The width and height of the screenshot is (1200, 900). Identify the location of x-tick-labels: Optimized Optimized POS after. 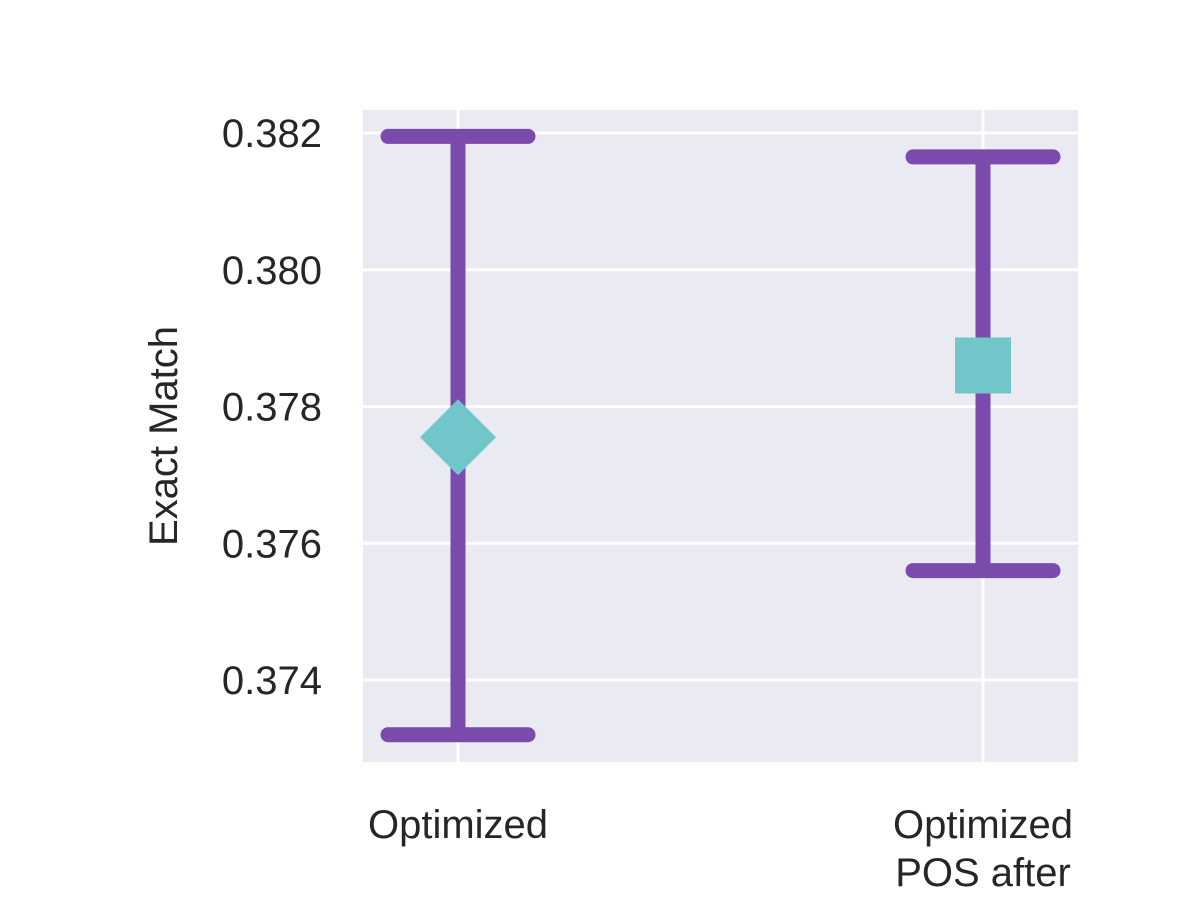
(720, 849).